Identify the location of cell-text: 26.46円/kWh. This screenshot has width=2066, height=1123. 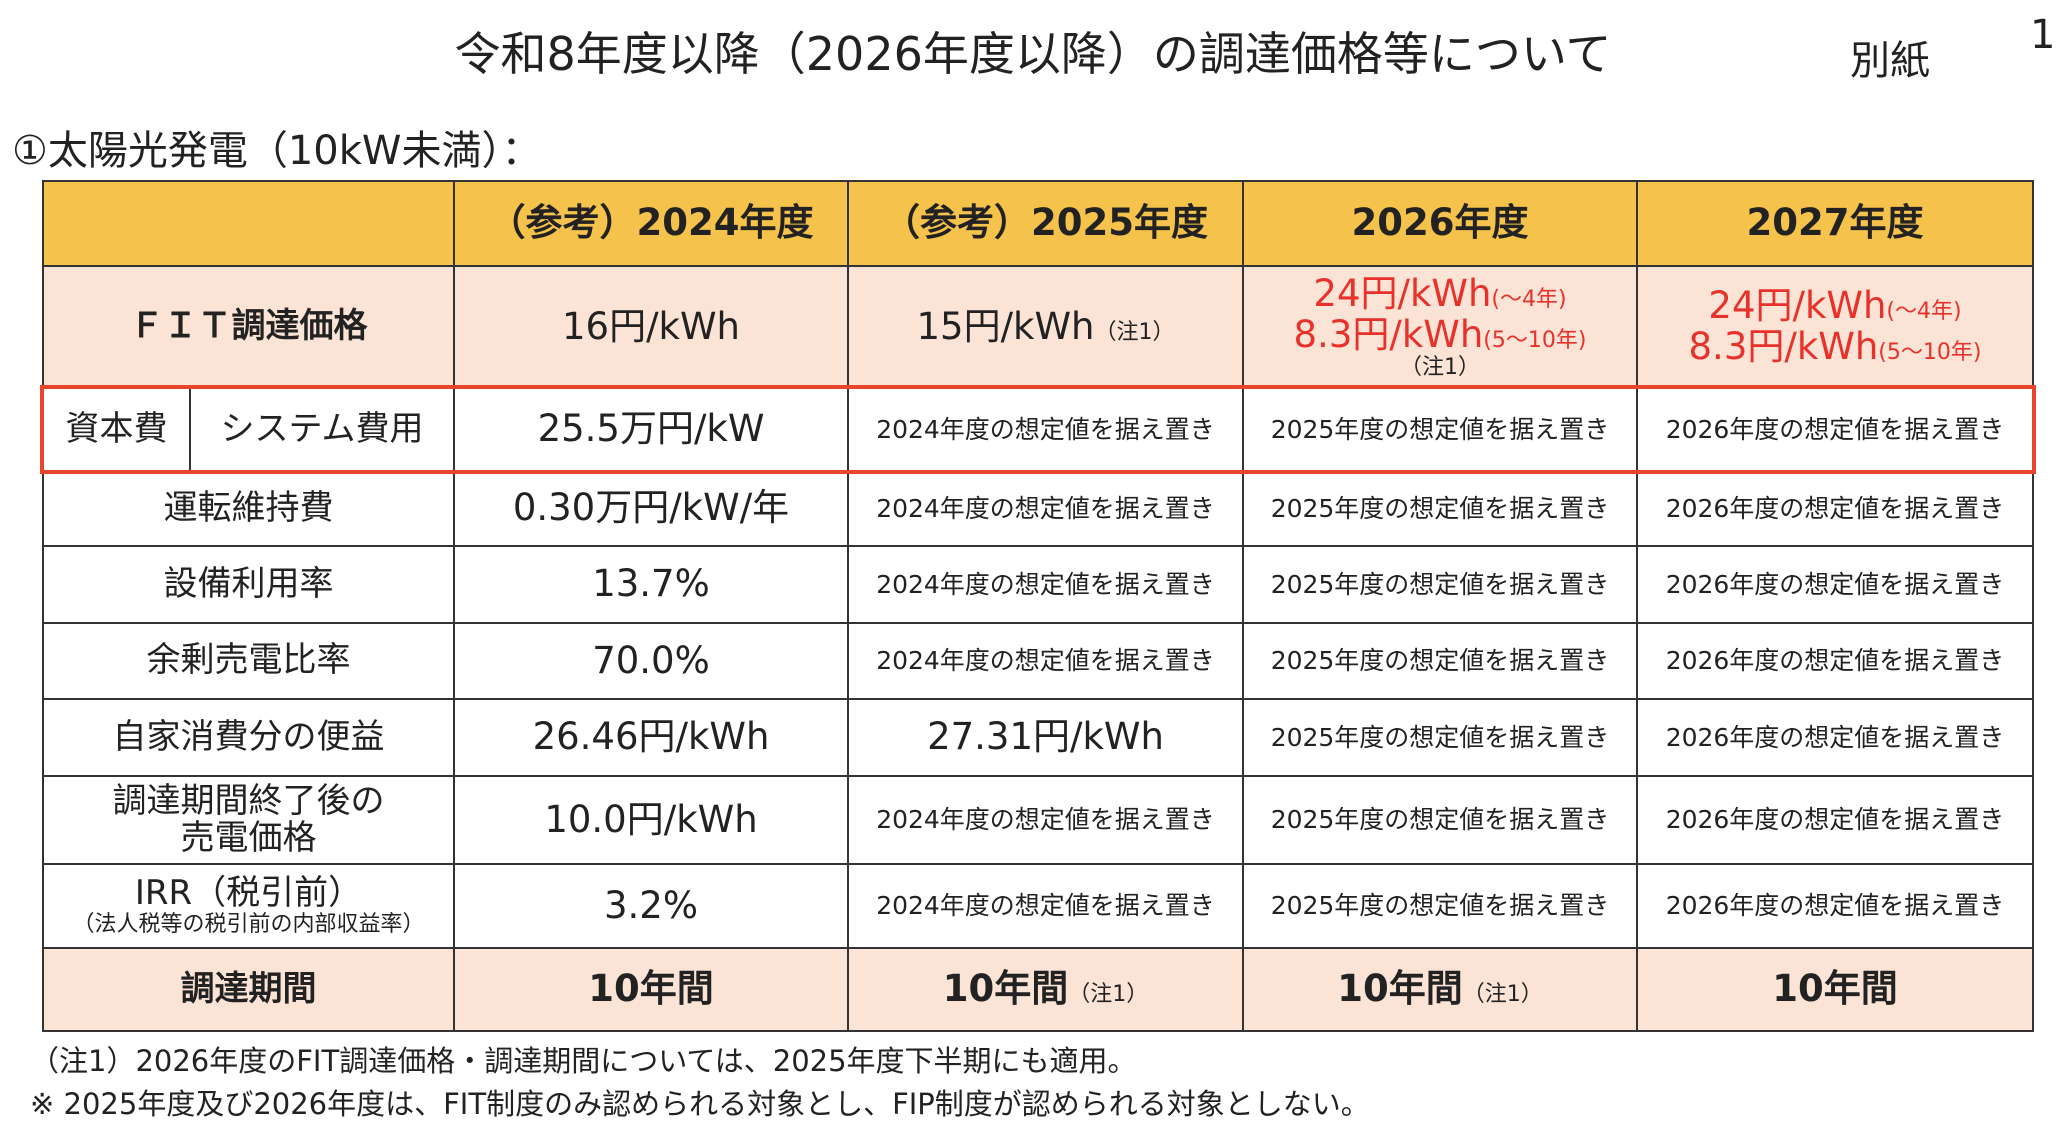
(651, 737).